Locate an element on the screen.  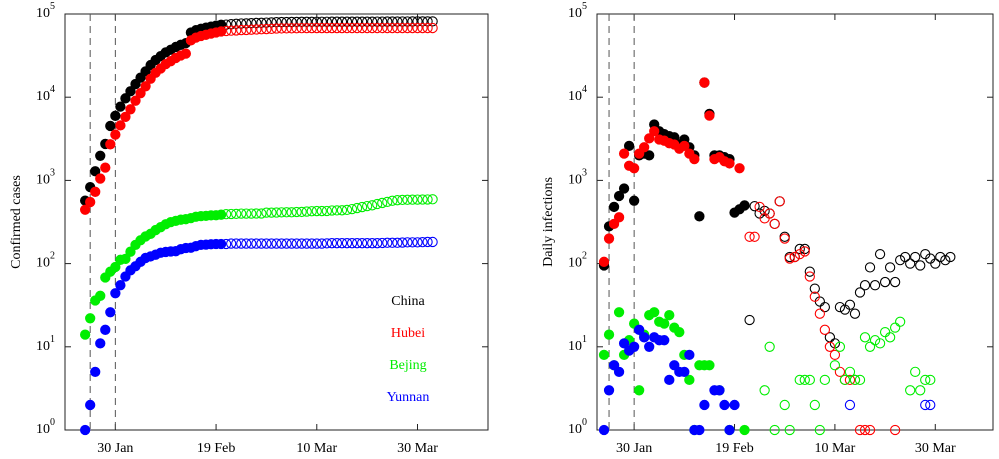
y-tick-label: 10³ is located at coordinates (577, 178).